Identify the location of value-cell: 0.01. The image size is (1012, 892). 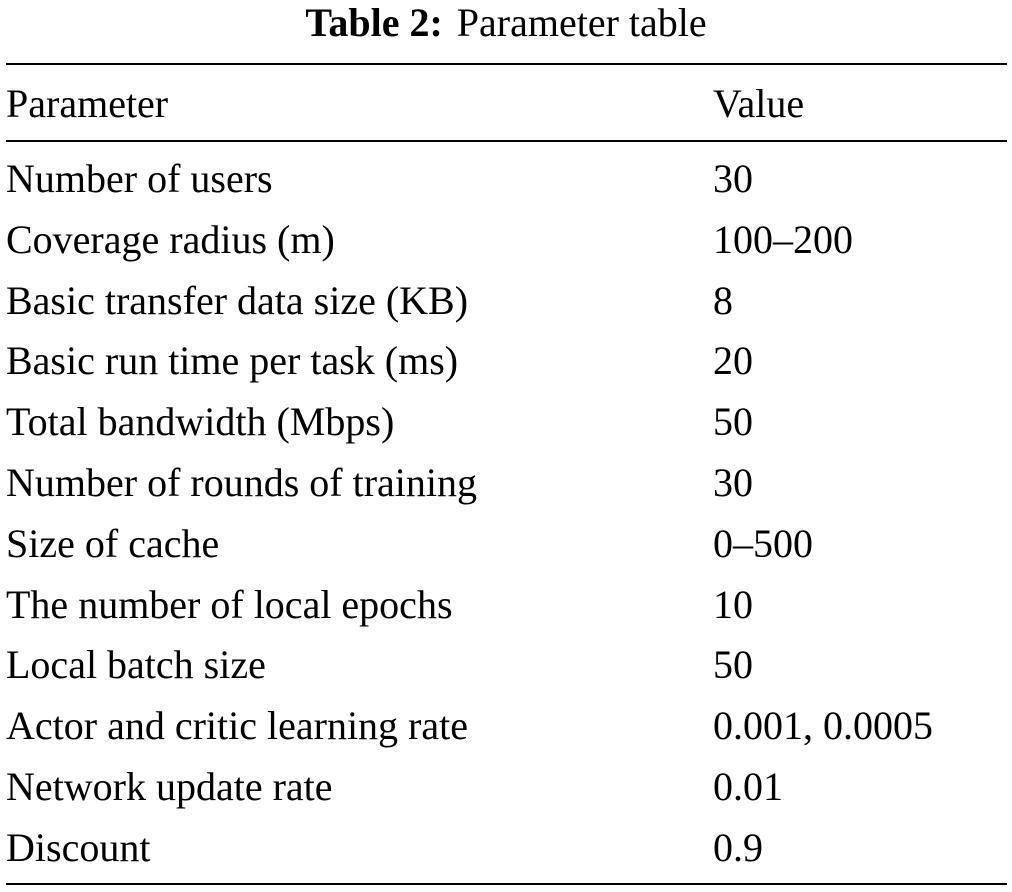
(748, 786).